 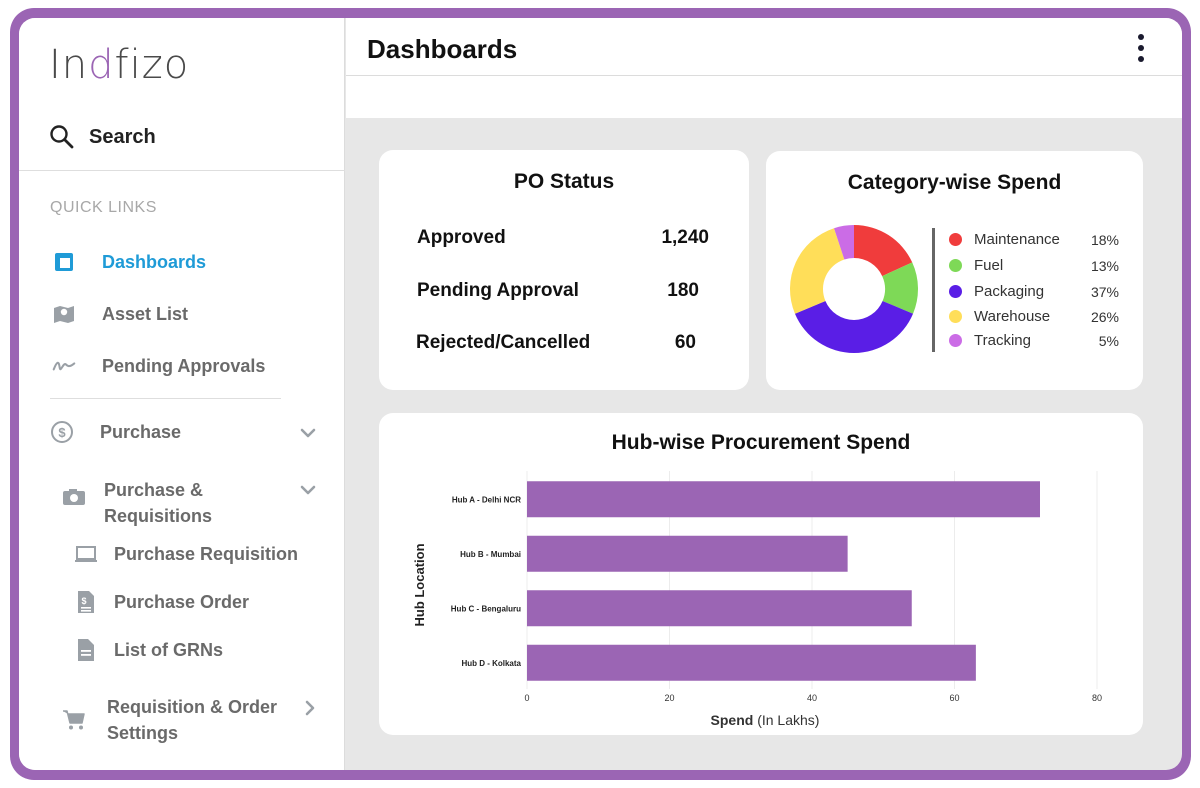 I want to click on sidebar-item-requisition-order-settings: Requisition & Order Settings, so click(x=179, y=720).